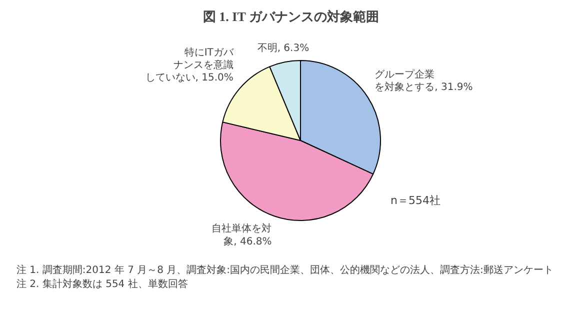 The image size is (581, 321). I want to click on slice-label: グループ企業を対象とする, 31.9%, so click(423, 81).